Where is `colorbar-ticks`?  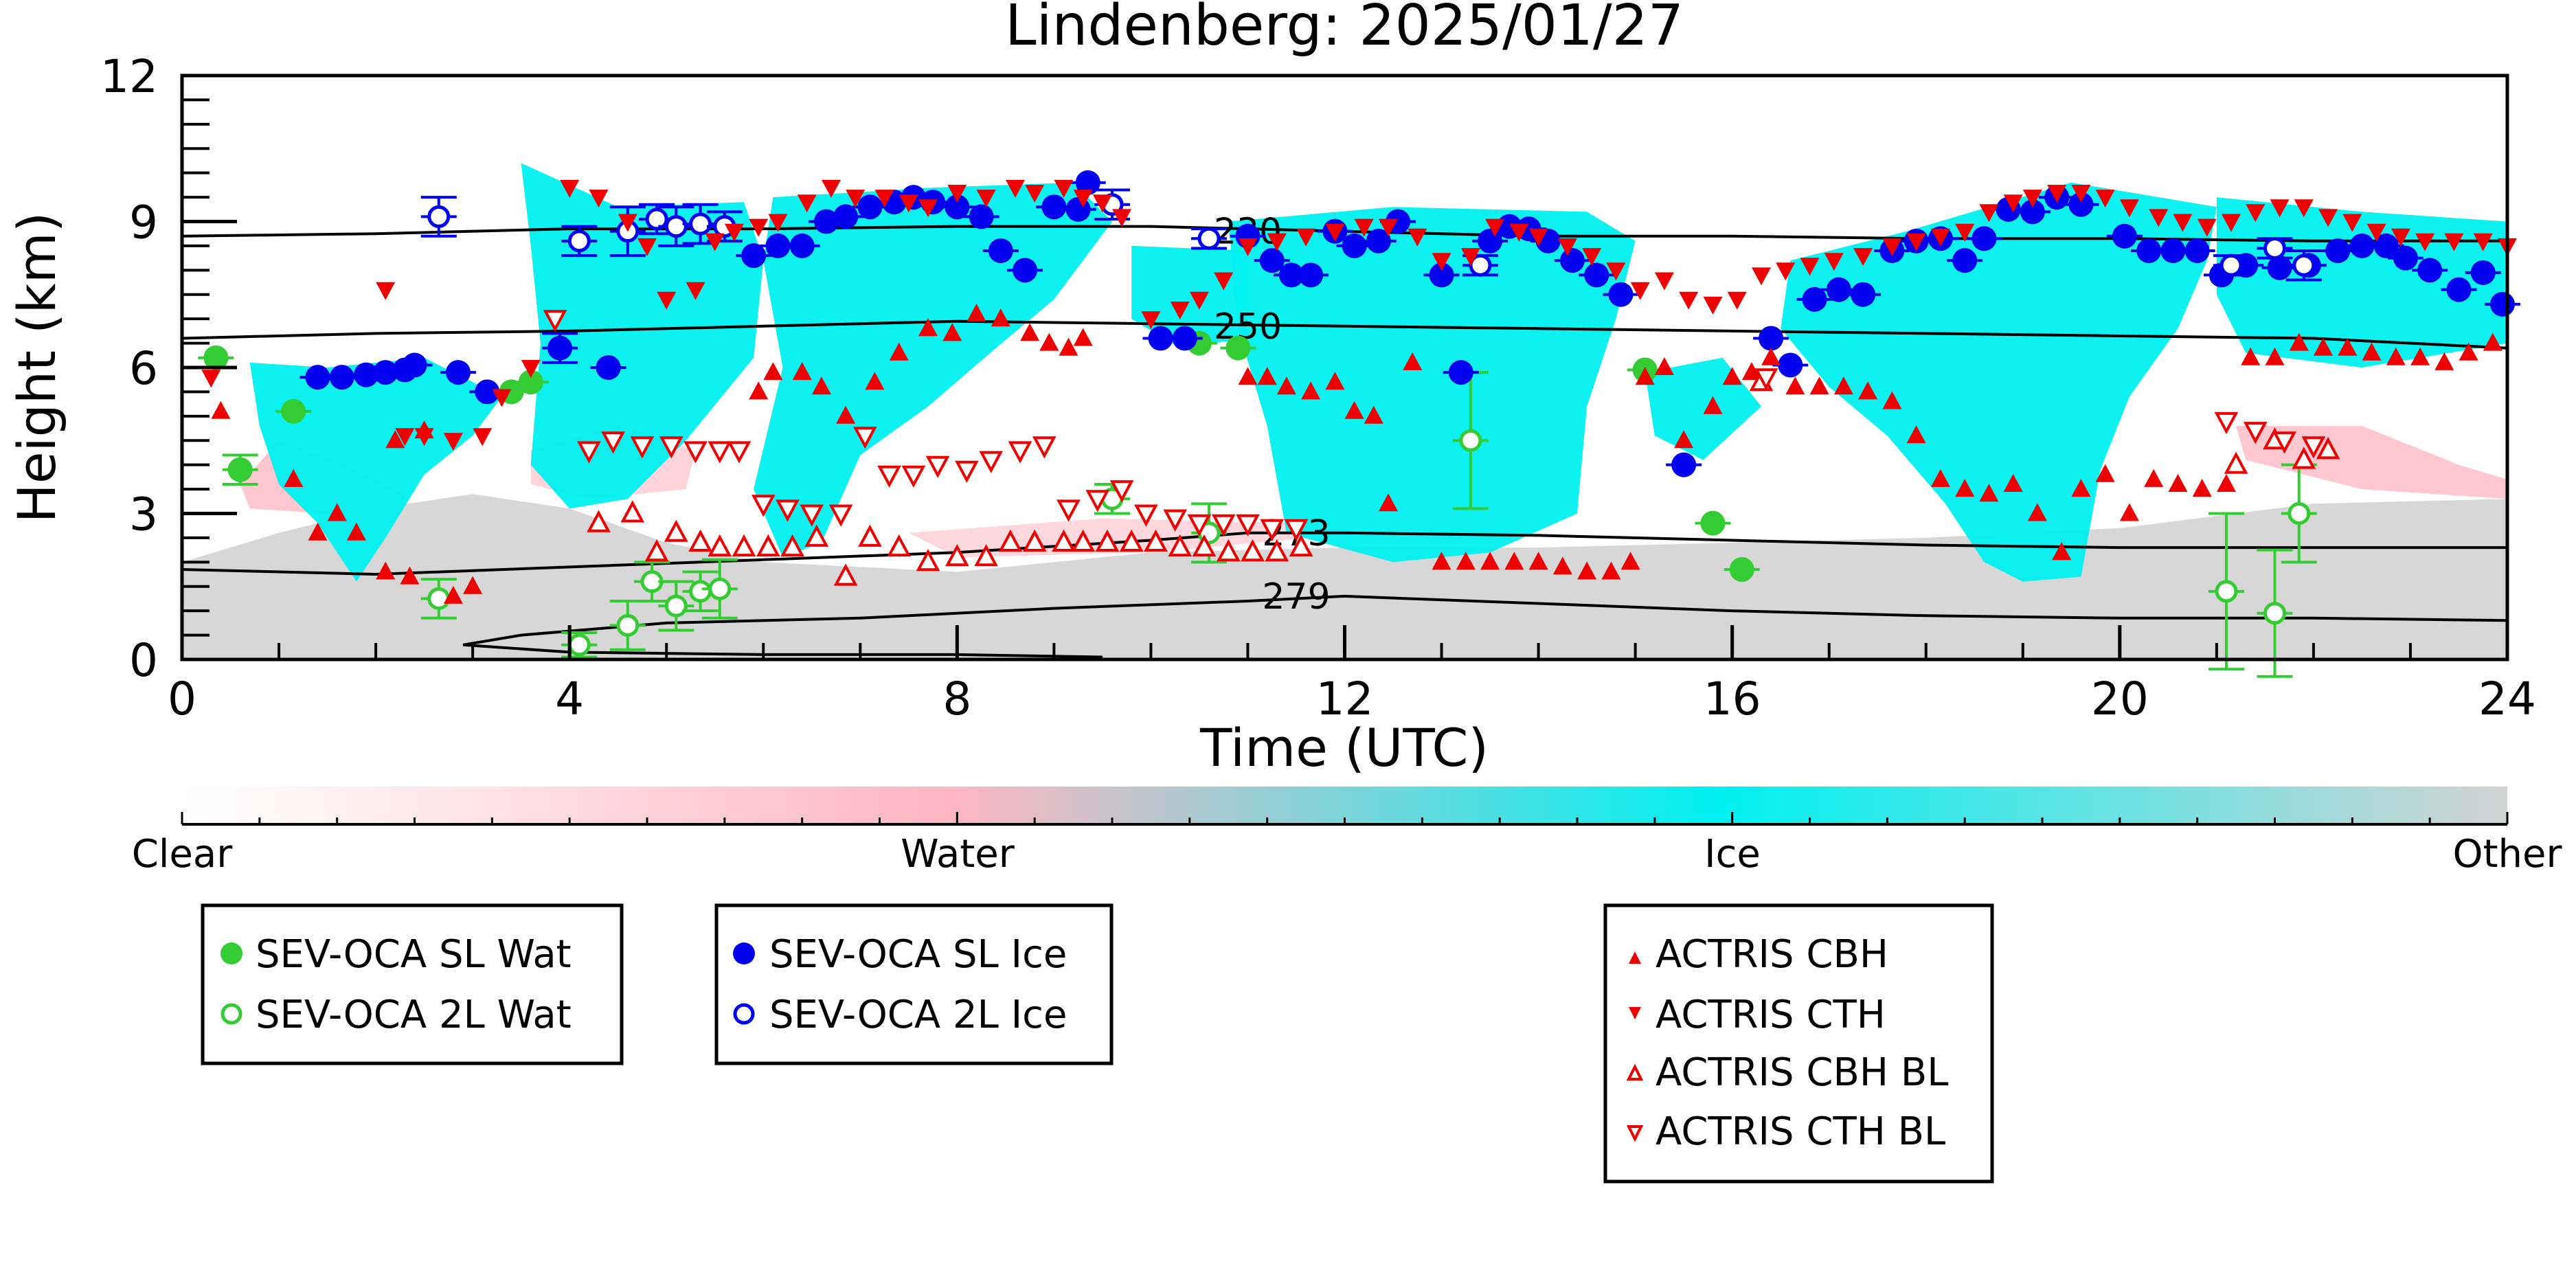 colorbar-ticks is located at coordinates (1345, 818).